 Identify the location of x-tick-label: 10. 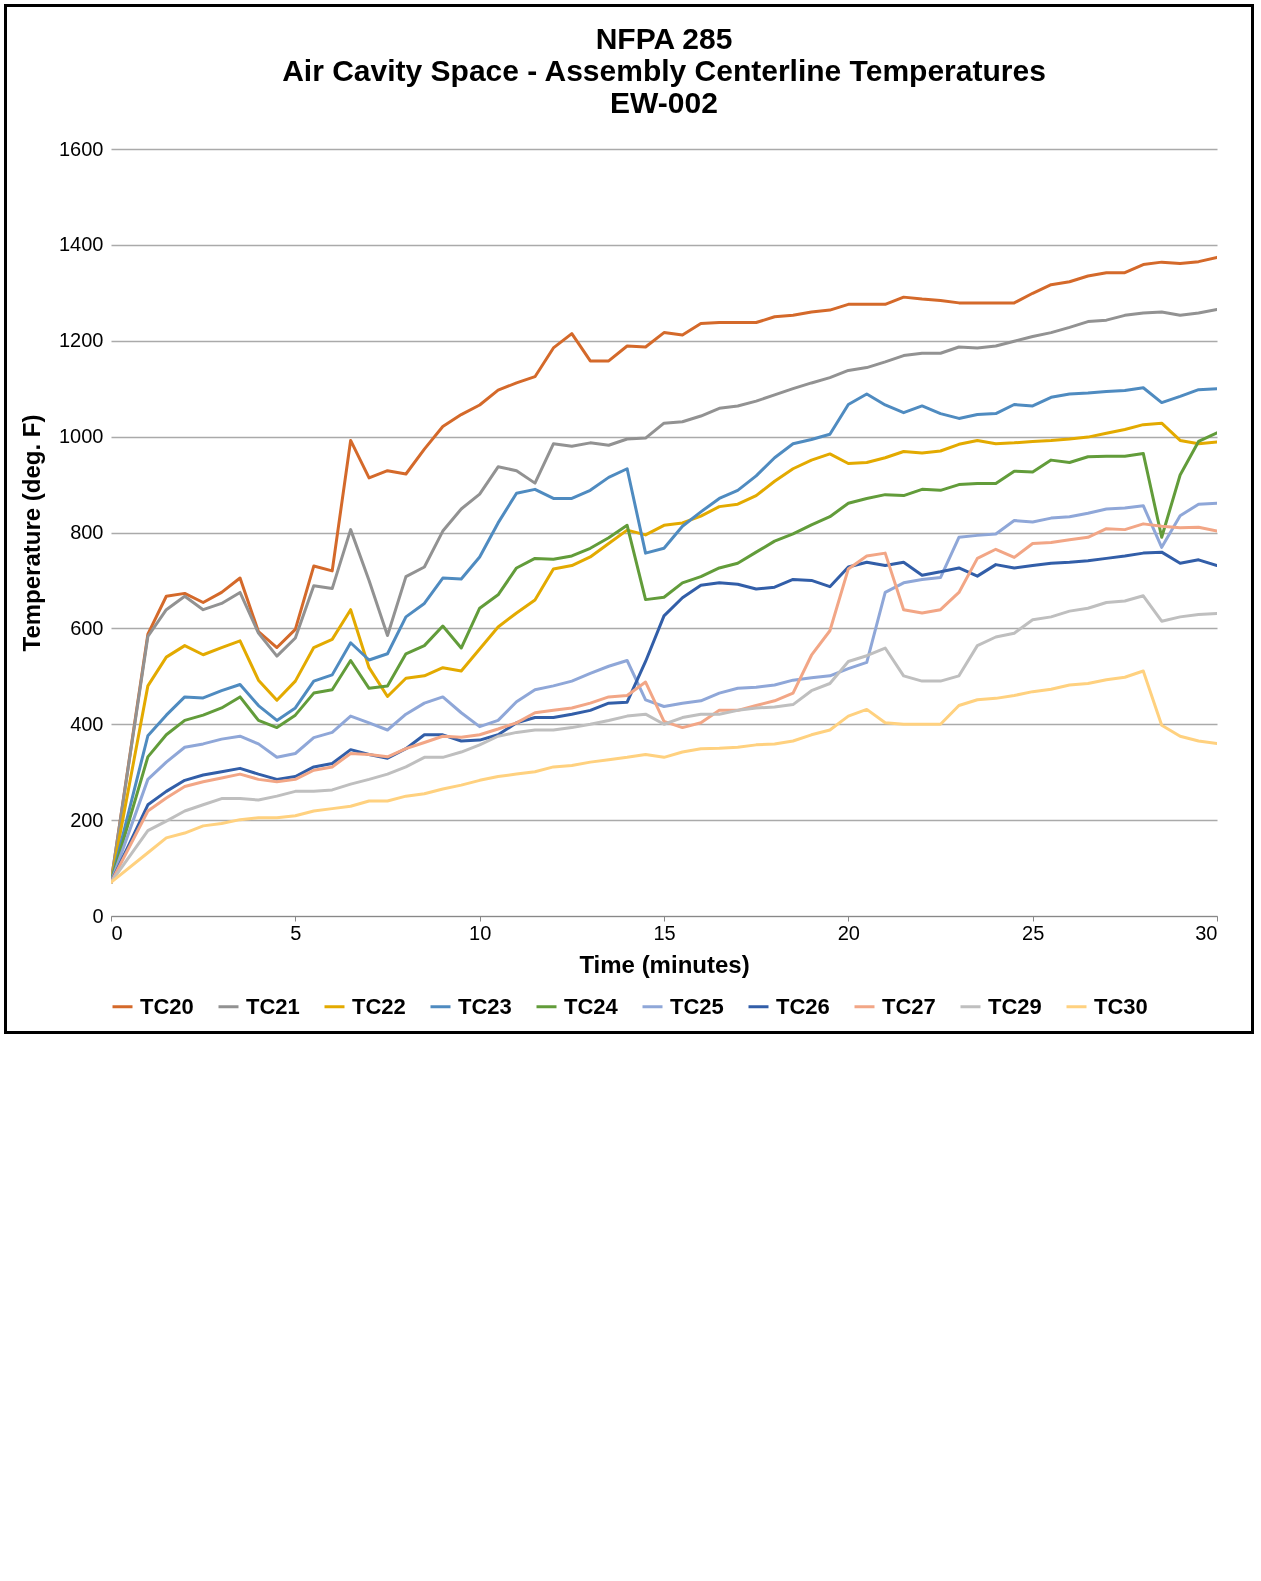
(480, 932).